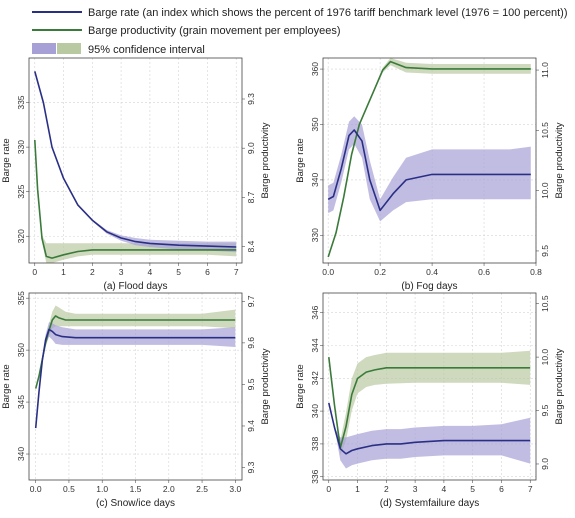  Describe the element at coordinates (135, 503) in the screenshot. I see `panel-caption: (c) Snow/ice days` at that location.